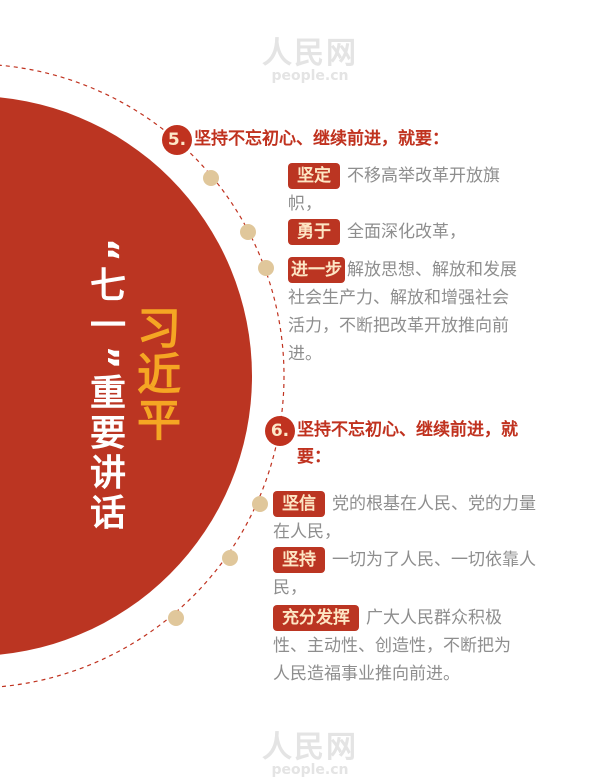  I want to click on list-item: 勇于 全面深化改革，, so click(410, 232).